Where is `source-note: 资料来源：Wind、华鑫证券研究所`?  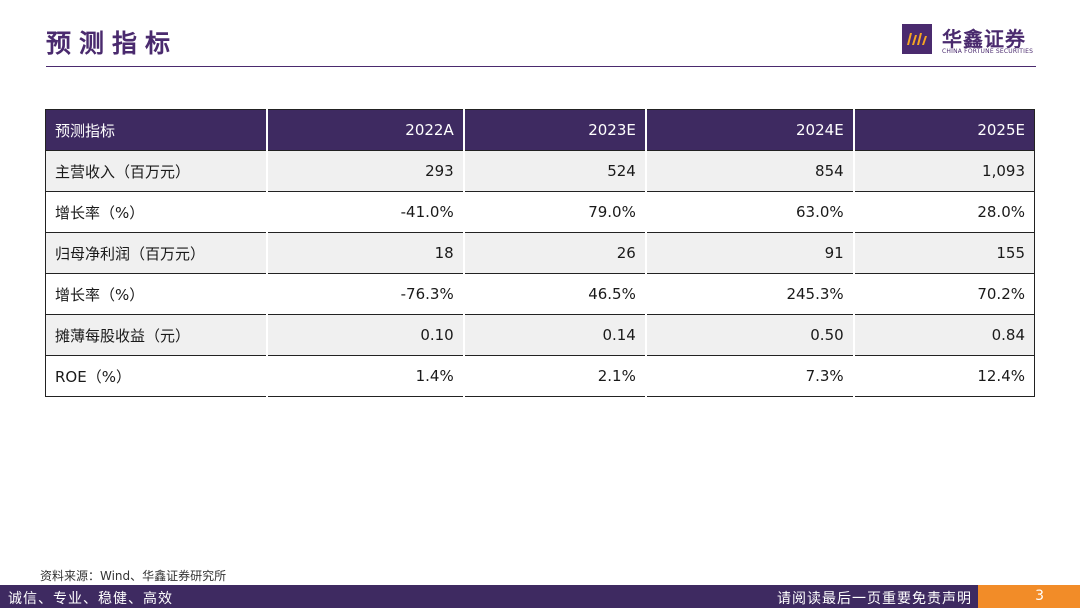 source-note: 资料来源：Wind、华鑫证券研究所 is located at coordinates (133, 576).